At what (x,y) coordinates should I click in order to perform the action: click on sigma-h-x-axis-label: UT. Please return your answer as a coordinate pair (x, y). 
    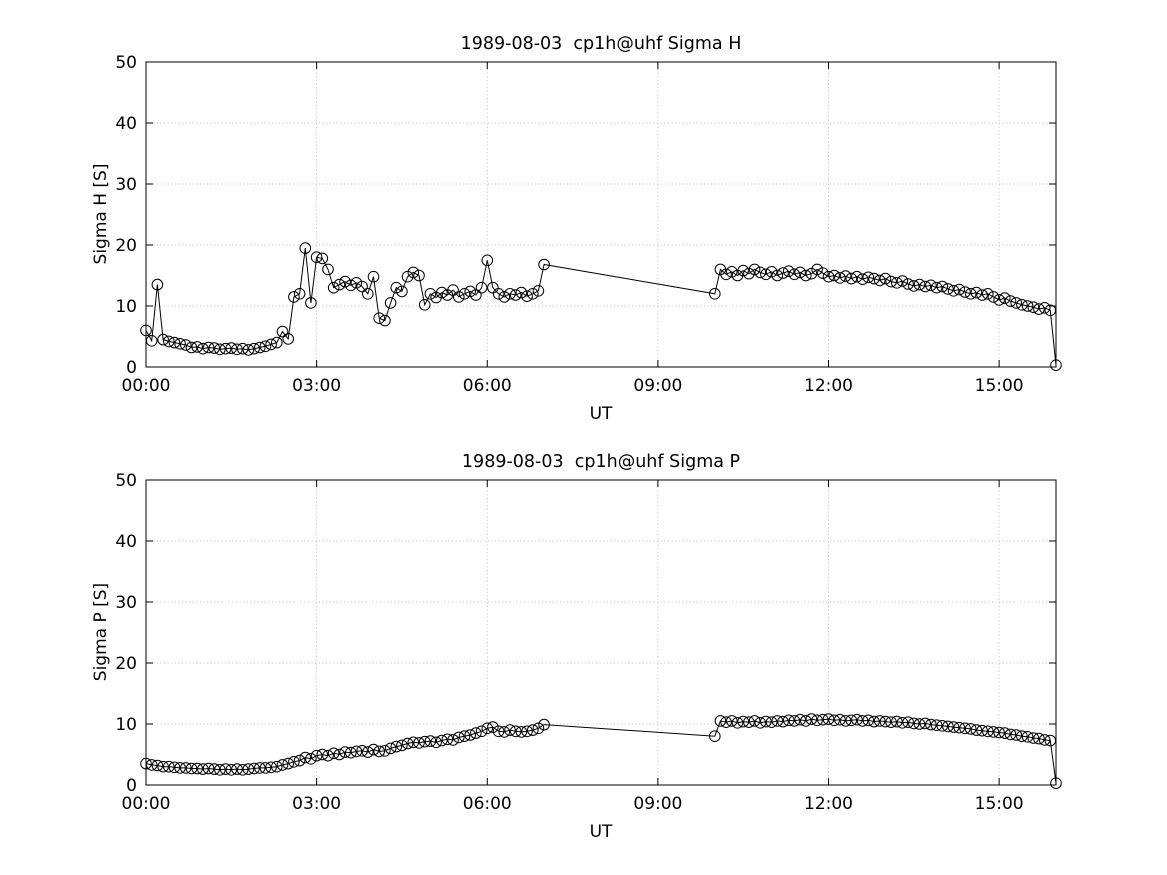
    Looking at the image, I should click on (601, 414).